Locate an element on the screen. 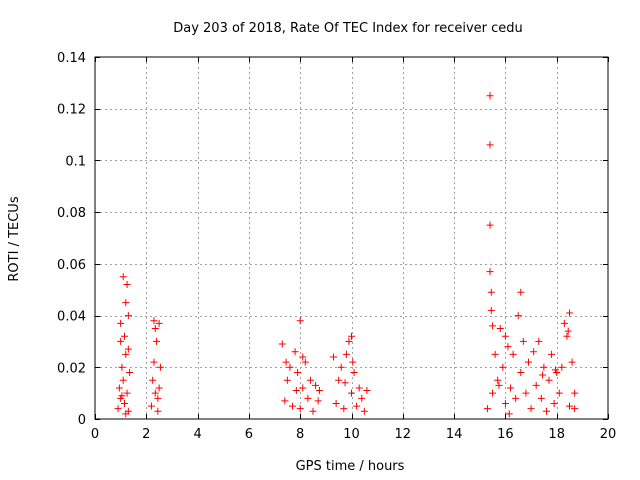 Image resolution: width=640 pixels, height=480 pixels. x-tick-label: 10 is located at coordinates (351, 434).